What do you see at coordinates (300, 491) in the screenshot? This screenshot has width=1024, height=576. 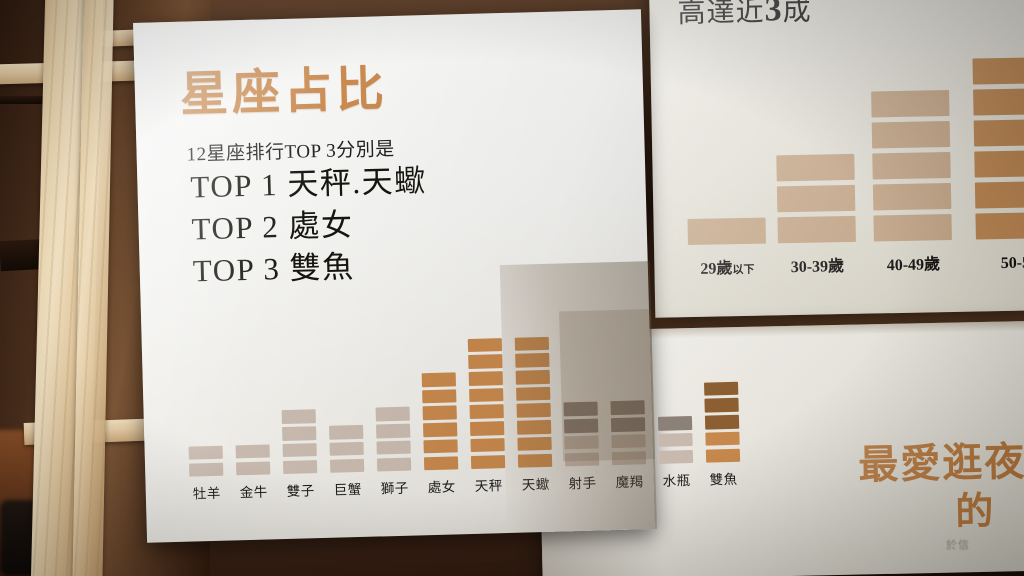 I see `axis-label: 雙子` at bounding box center [300, 491].